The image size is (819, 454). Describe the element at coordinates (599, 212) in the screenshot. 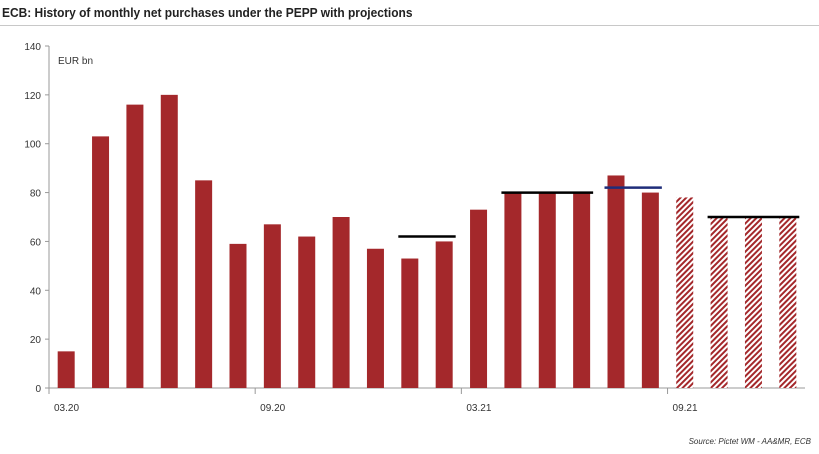

I see `reference-lines` at that location.